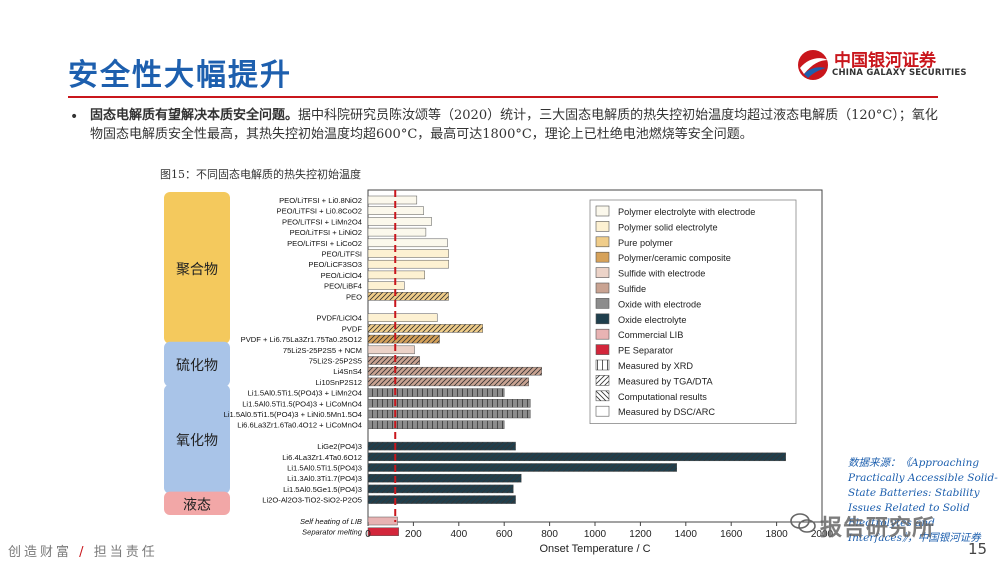  What do you see at coordinates (813, 65) in the screenshot?
I see `galaxy-logo-icon` at bounding box center [813, 65].